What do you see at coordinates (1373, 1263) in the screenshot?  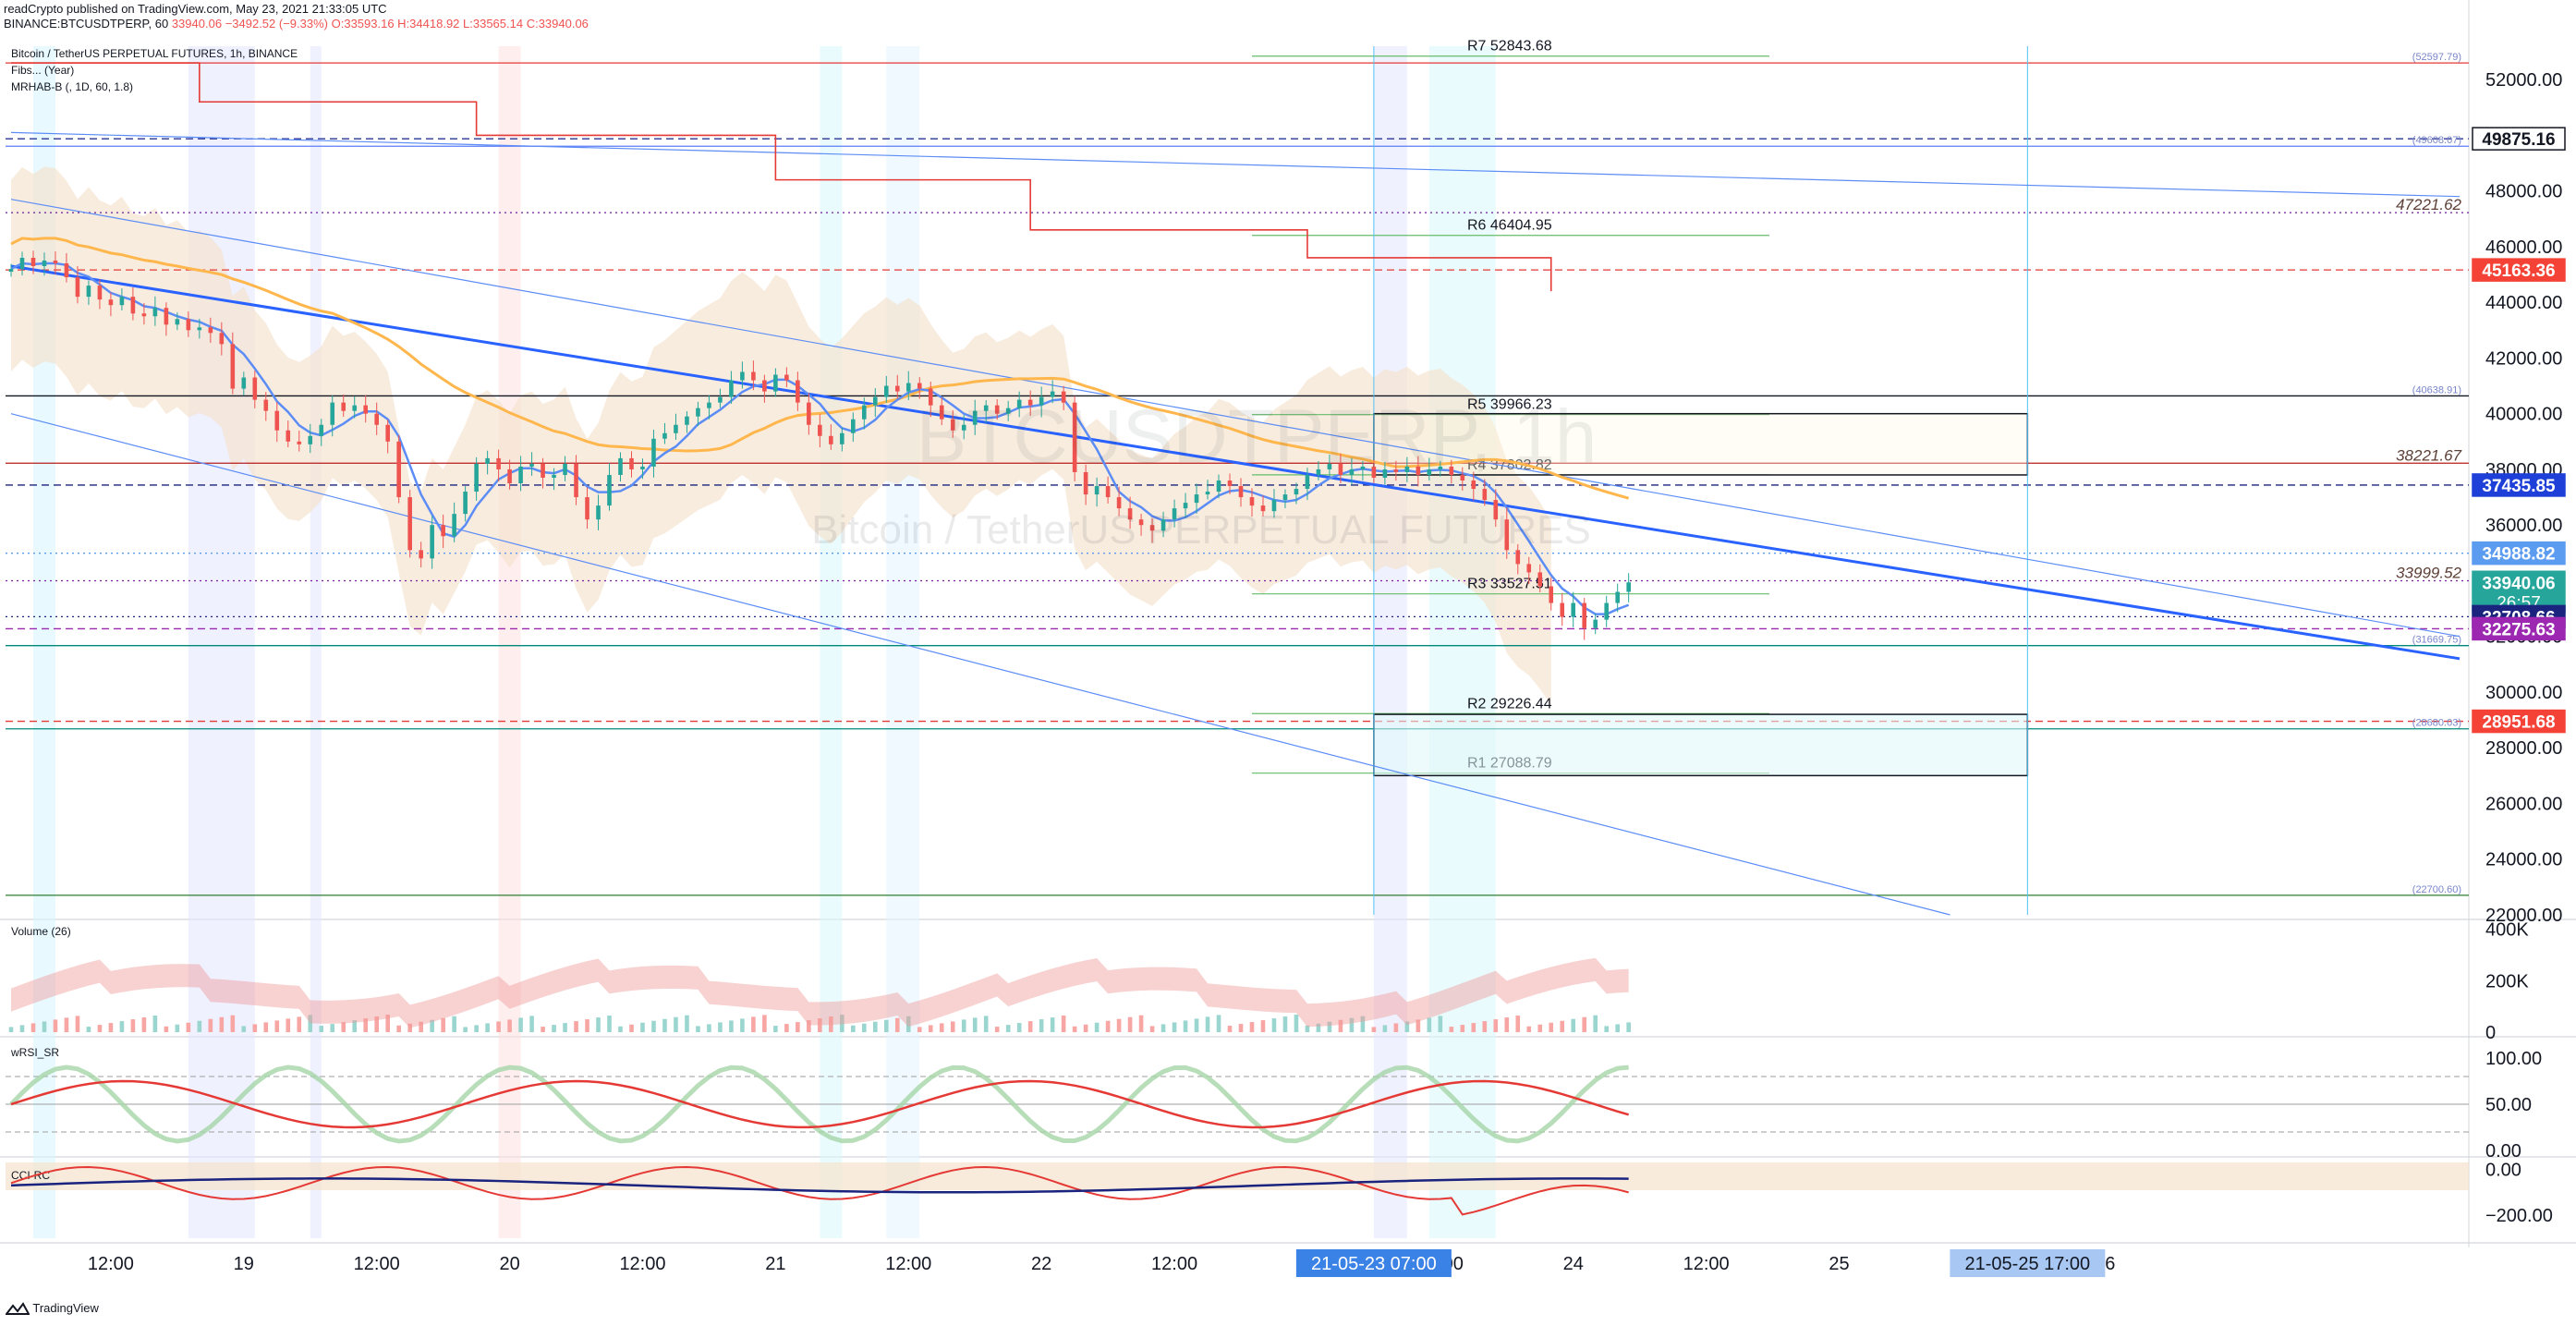 I see `time-cursor-badge: 21-05-23 07:00` at bounding box center [1373, 1263].